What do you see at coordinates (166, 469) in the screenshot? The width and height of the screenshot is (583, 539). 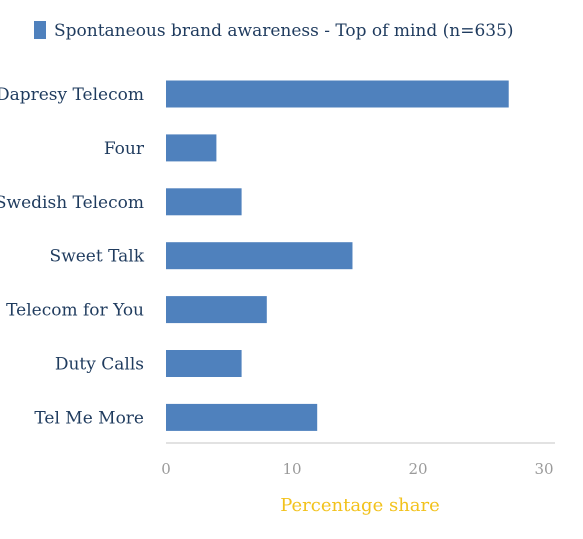 I see `x-tick-label: 0` at bounding box center [166, 469].